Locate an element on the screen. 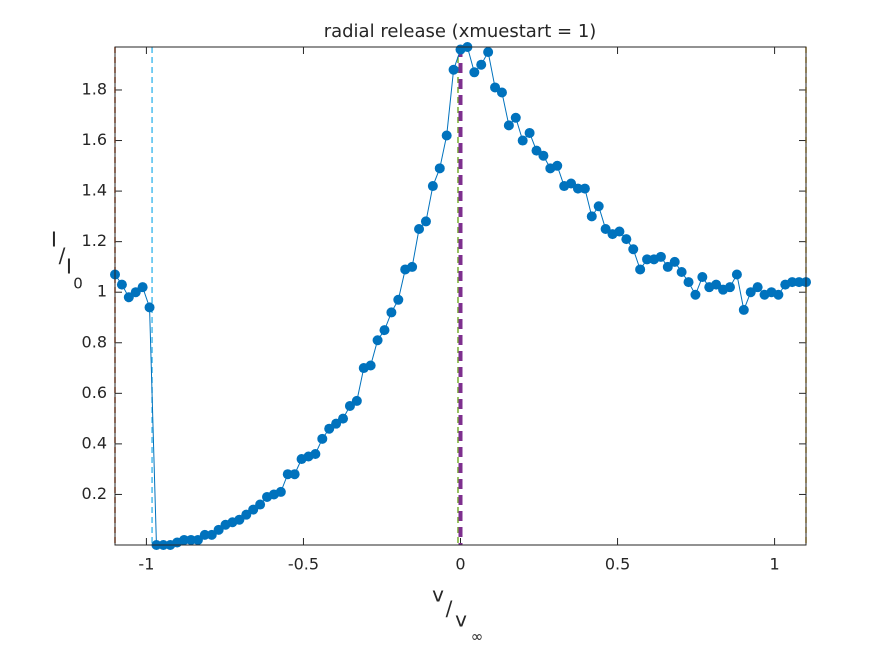  y-tick-label: 1.2 is located at coordinates (94, 240).